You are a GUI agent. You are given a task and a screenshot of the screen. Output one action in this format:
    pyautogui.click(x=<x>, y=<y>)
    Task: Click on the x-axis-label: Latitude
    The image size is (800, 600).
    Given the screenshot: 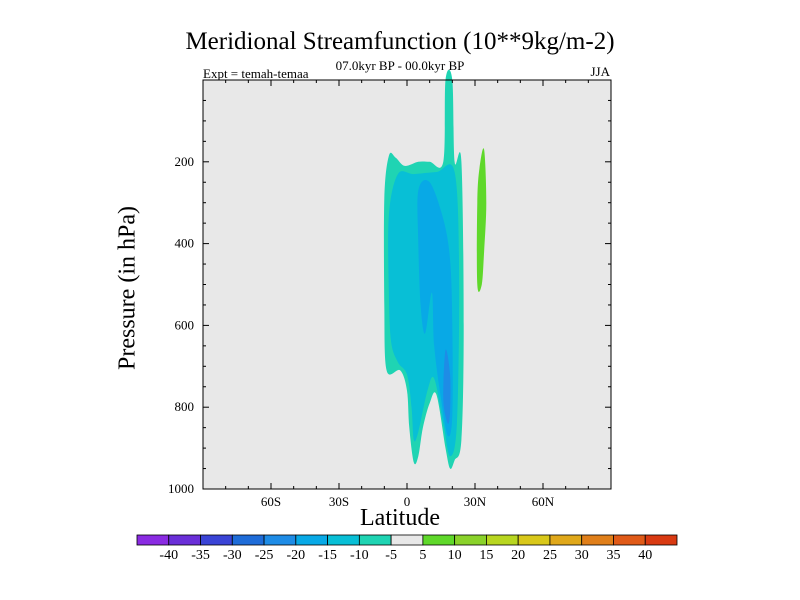 What is the action you would take?
    pyautogui.click(x=400, y=518)
    